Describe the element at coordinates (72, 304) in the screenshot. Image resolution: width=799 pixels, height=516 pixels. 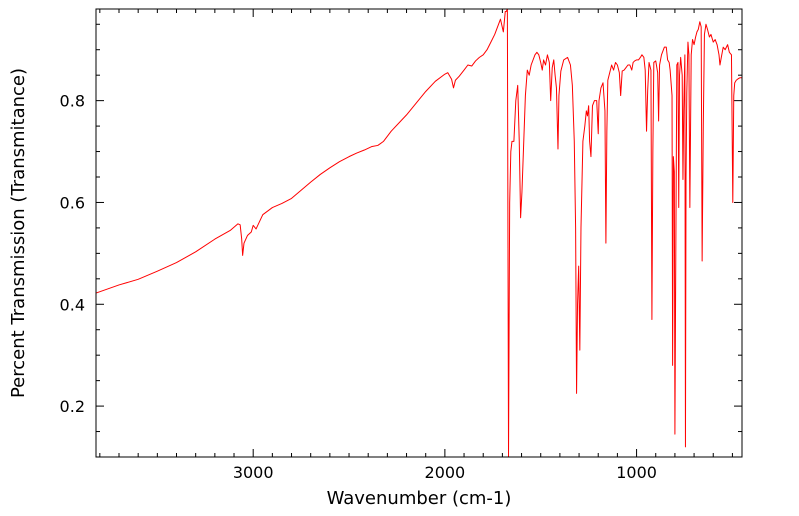
I see `y-tick-label: 0.4` at that location.